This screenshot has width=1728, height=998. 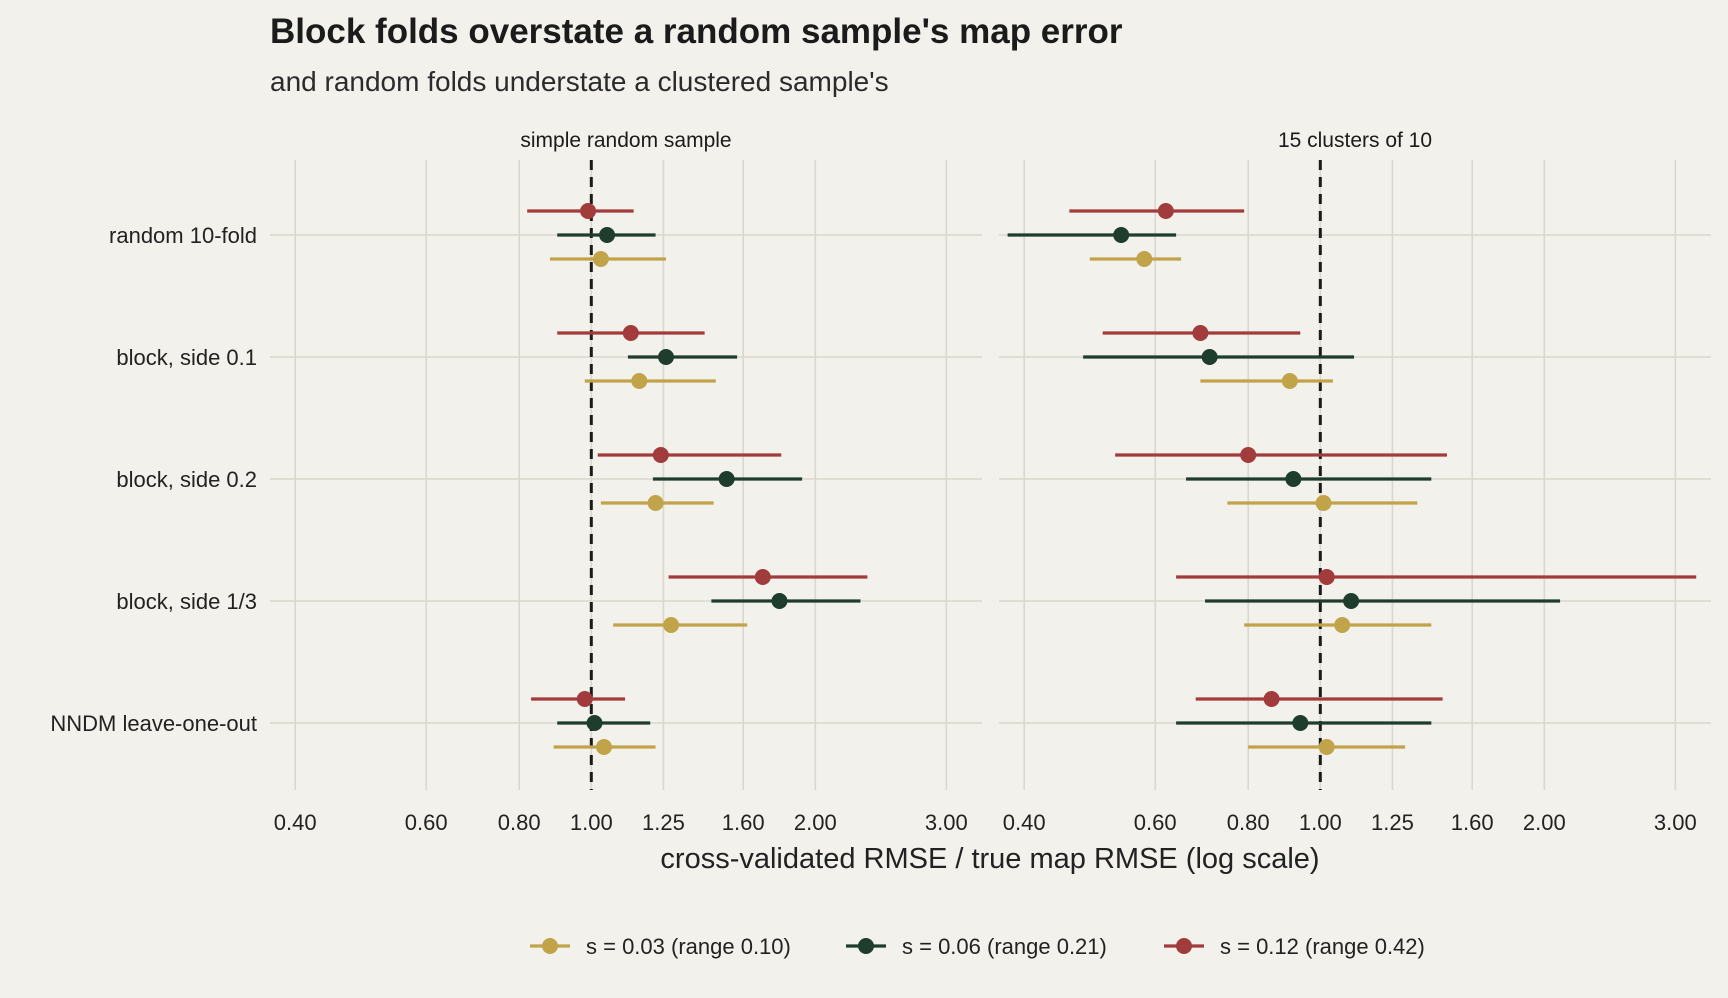 I want to click on y-tick-label: random 10-fold, so click(x=183, y=235).